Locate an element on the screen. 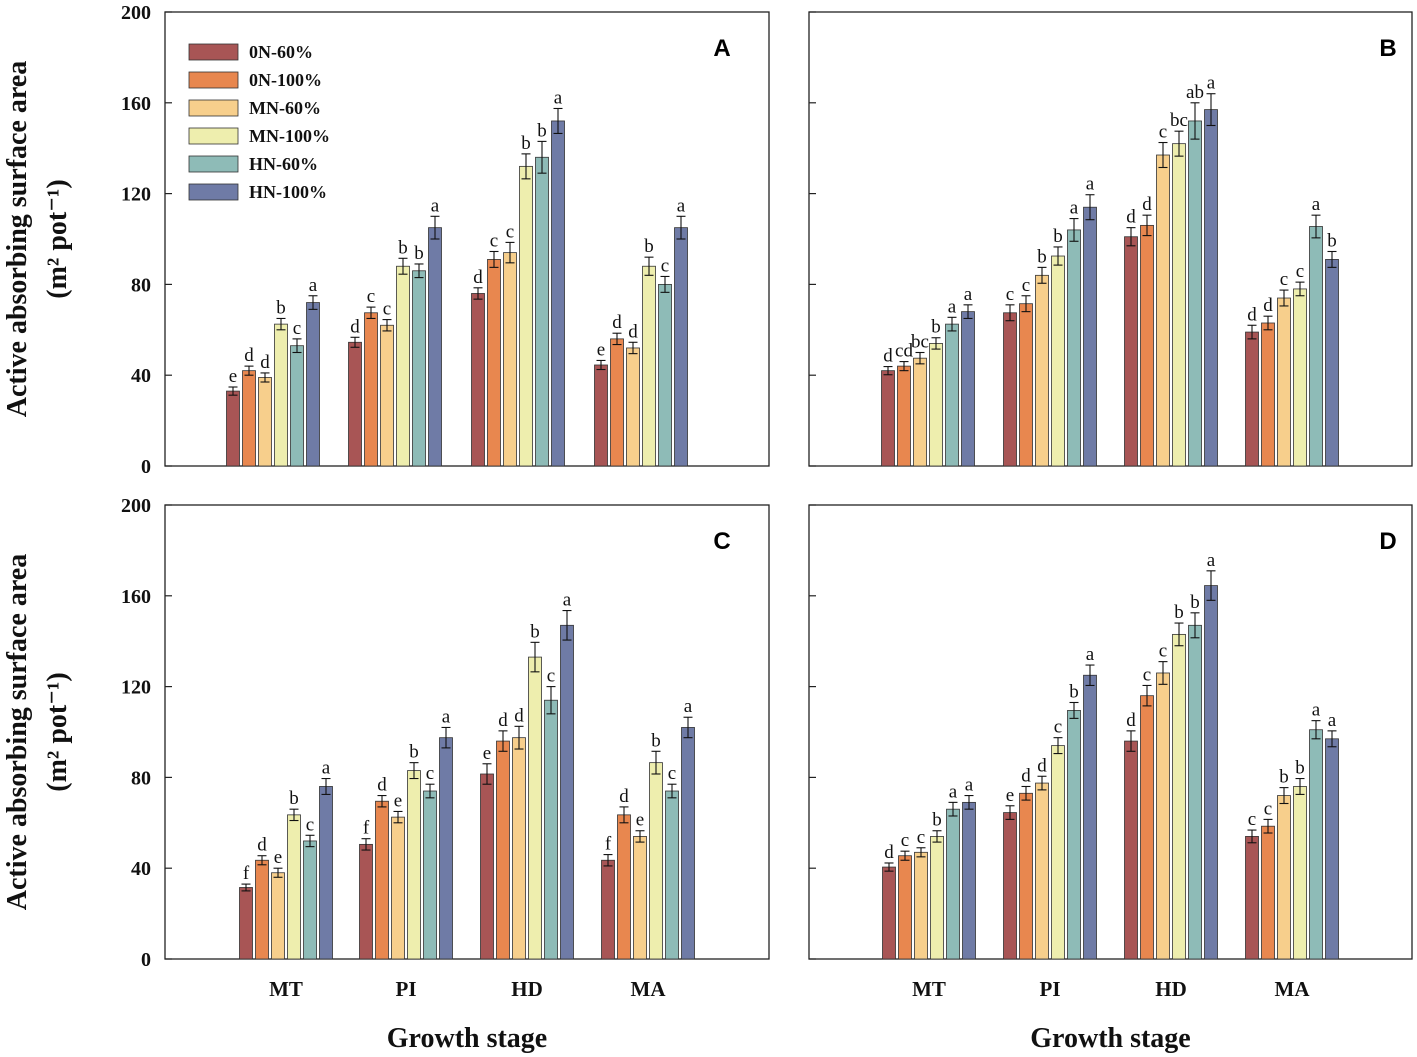 This screenshot has height=1057, width=1417. y-tick-label: 80 is located at coordinates (141, 778).